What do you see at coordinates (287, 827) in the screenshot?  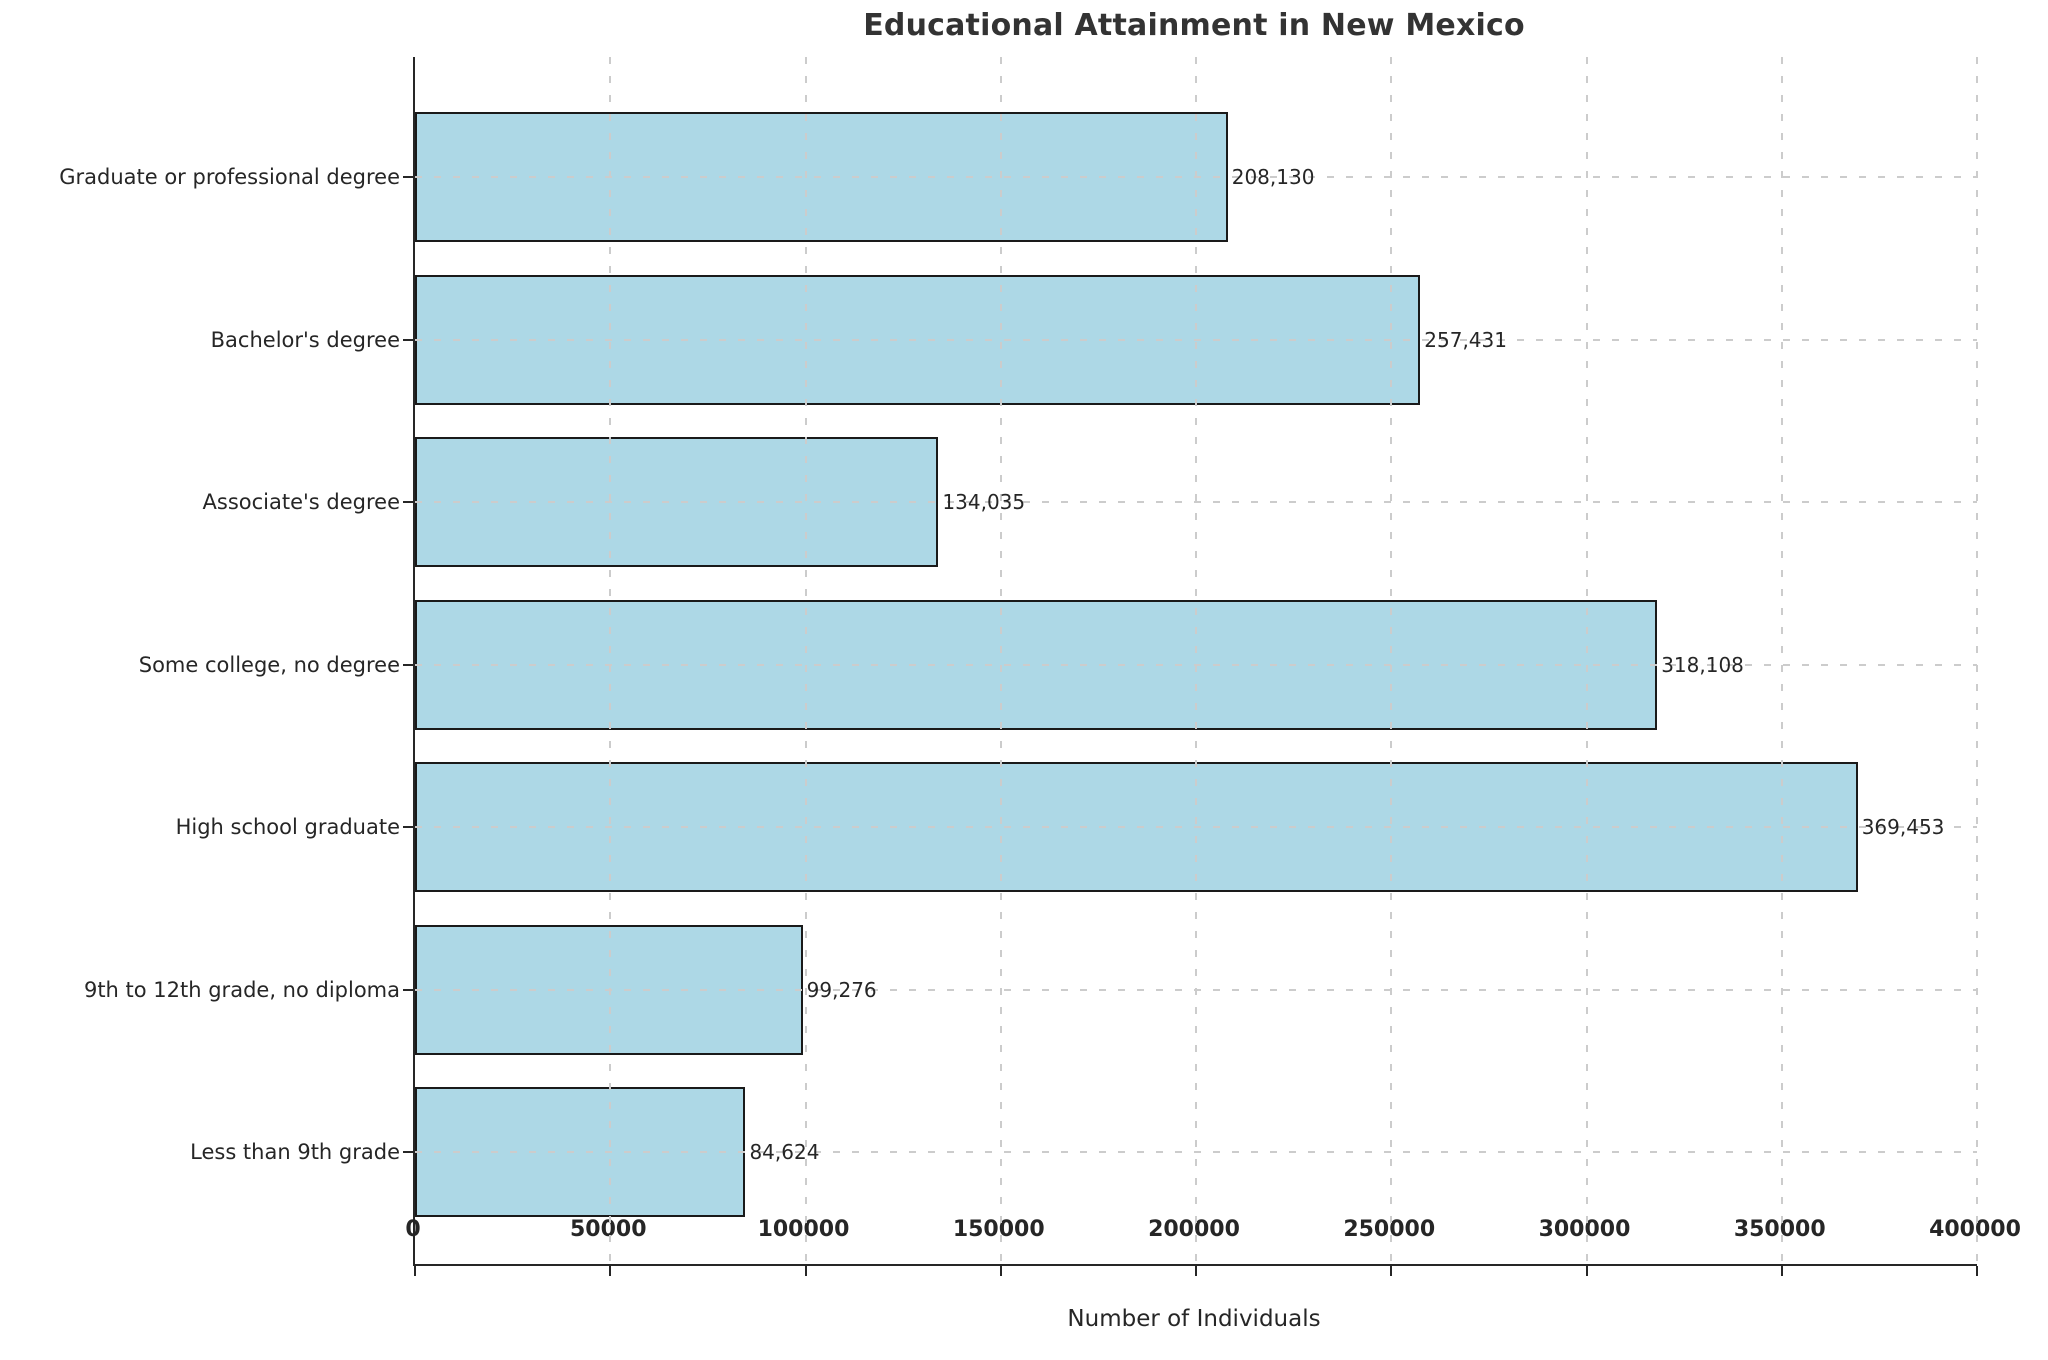 I see `y-tick-label: High school graduate` at bounding box center [287, 827].